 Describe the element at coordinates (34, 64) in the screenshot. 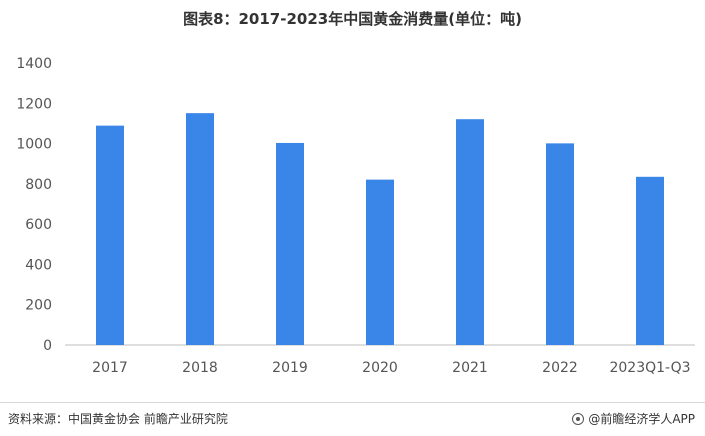

I see `y-tick-label: 1400` at that location.